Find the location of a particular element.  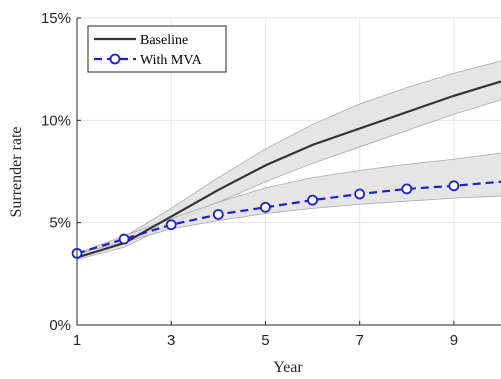

x-tick-label: 5 is located at coordinates (265, 340).